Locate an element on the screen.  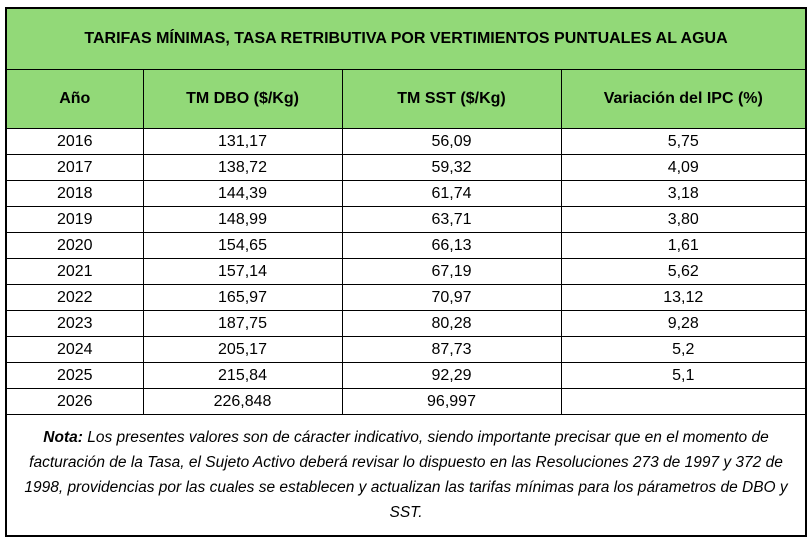
cell-tm-sst: 63,71 is located at coordinates (451, 219).